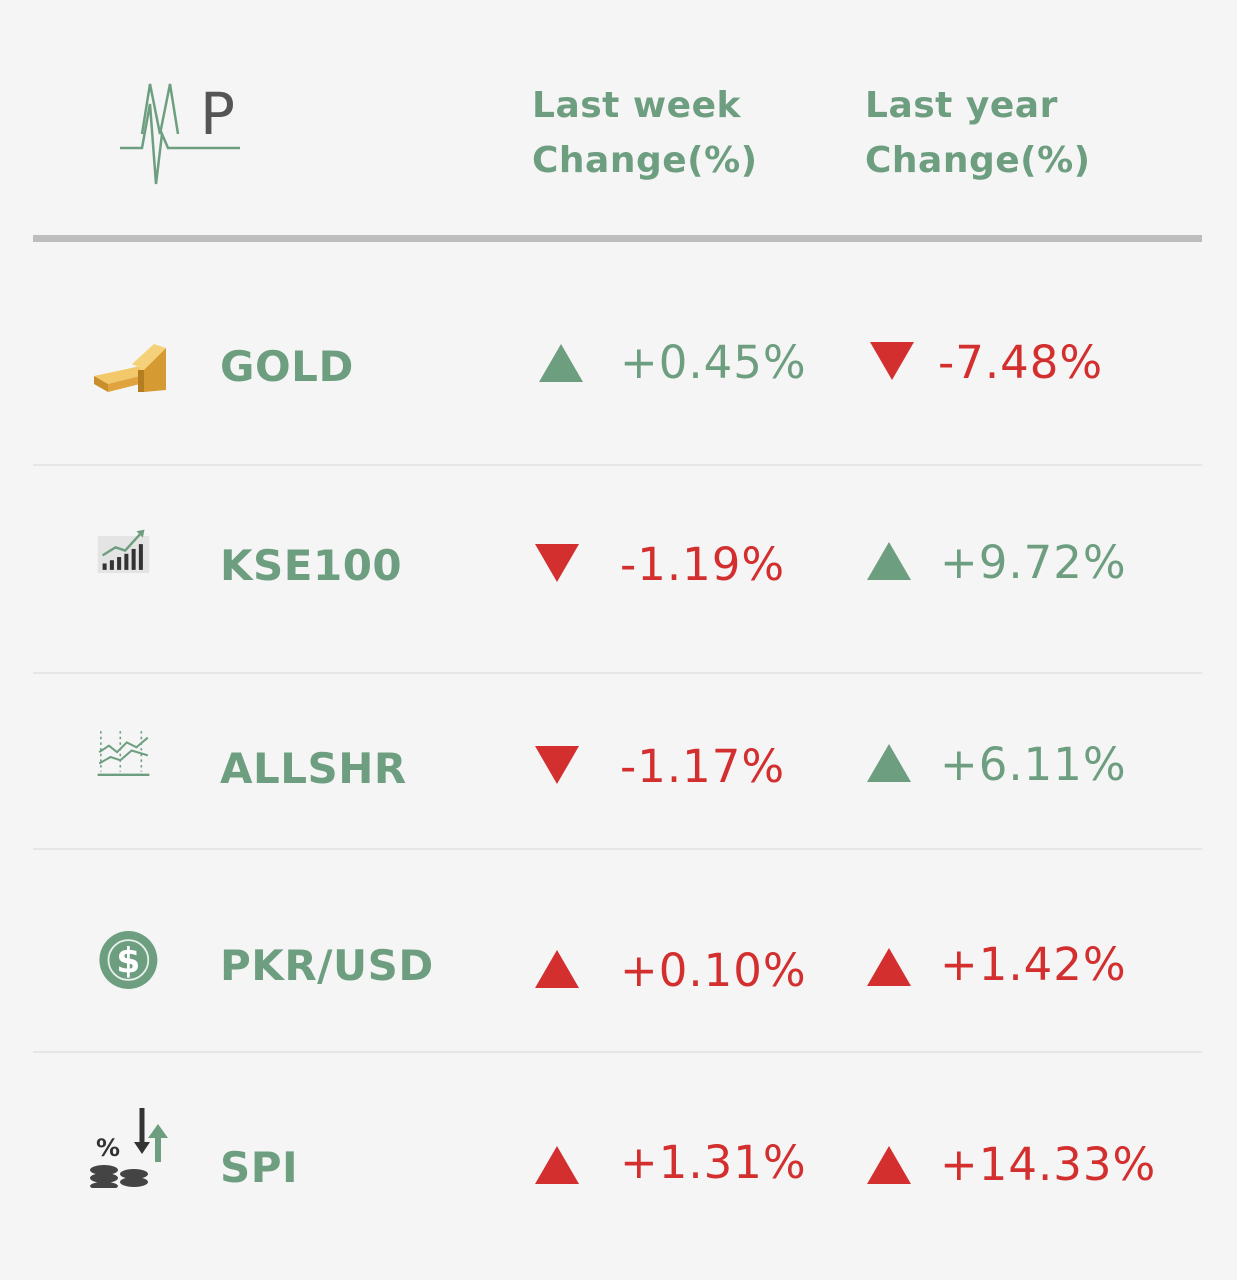  What do you see at coordinates (961, 105) in the screenshot?
I see `header-last-year-line1: Last year` at bounding box center [961, 105].